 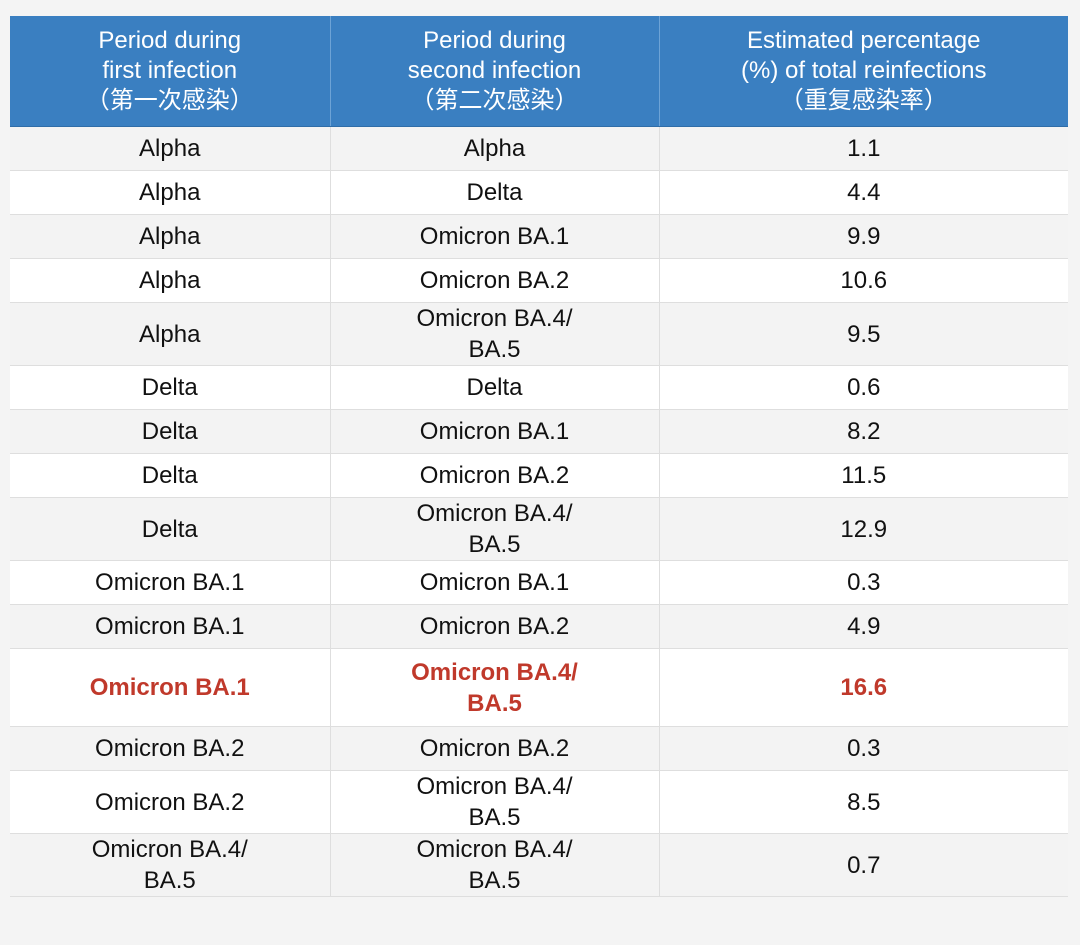 I want to click on cell-reinfection-percentage: 0.3, so click(x=863, y=582).